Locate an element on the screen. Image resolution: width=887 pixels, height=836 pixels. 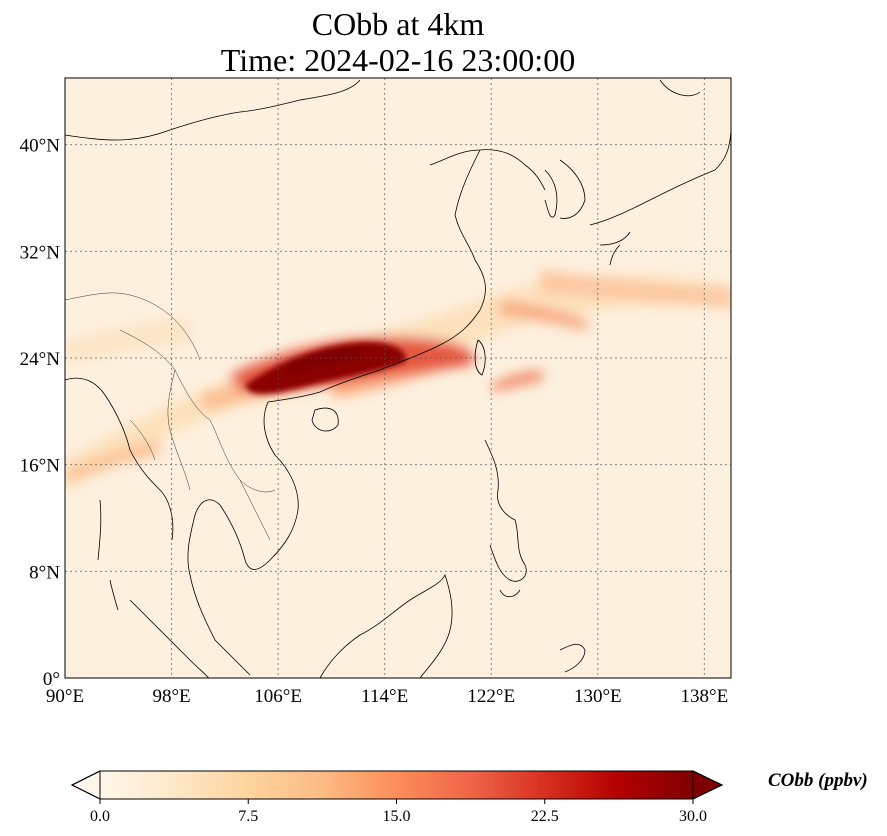
x-tick-label: 130°E is located at coordinates (598, 696).